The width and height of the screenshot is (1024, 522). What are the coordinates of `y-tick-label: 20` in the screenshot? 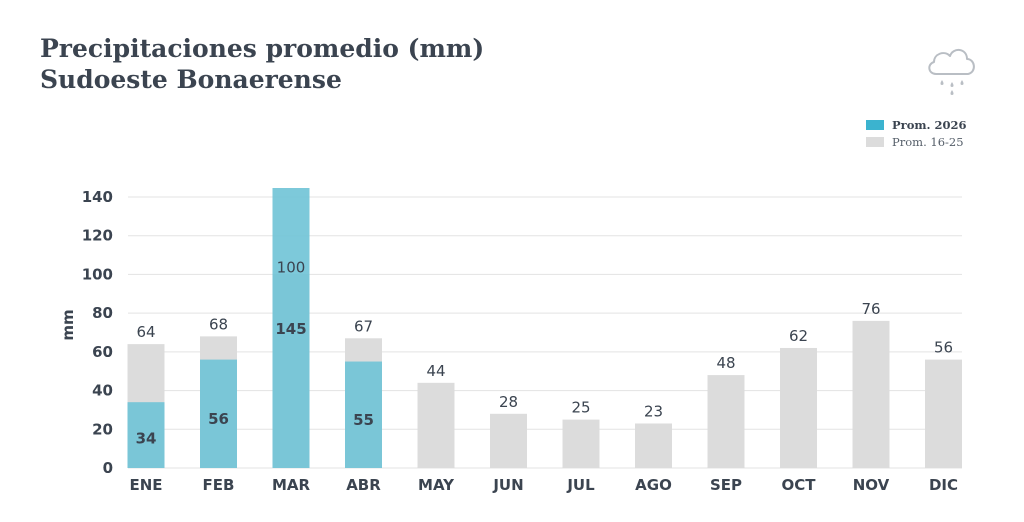 It's located at (102, 429).